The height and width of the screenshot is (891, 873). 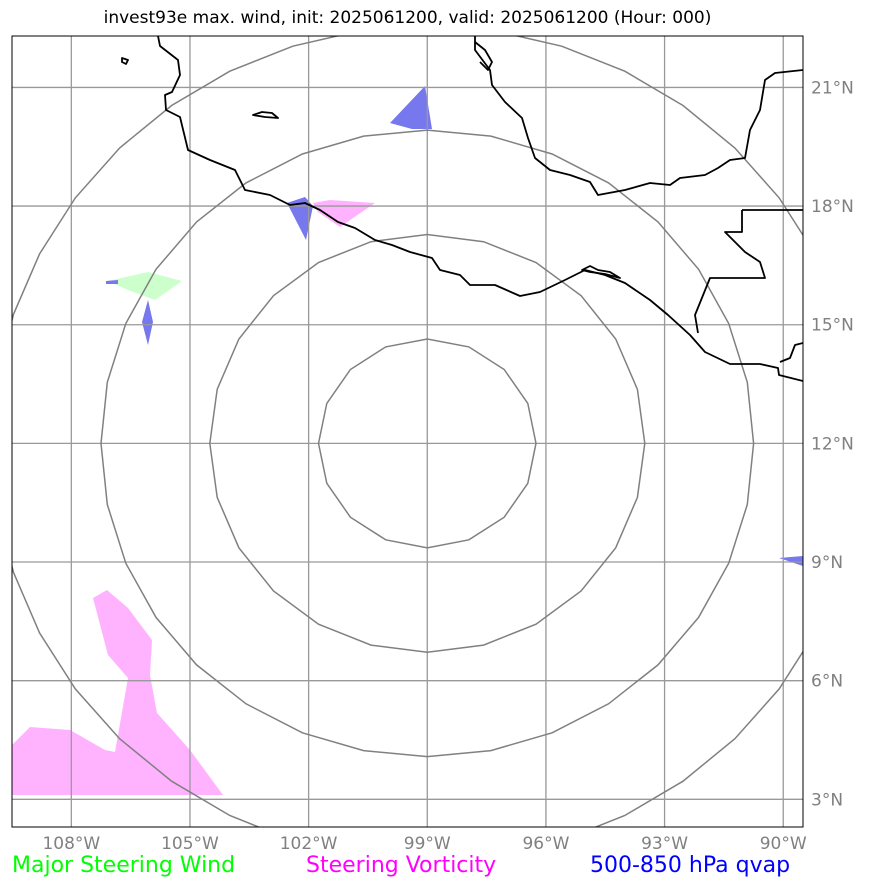 I want to click on latitude-tick-label: 18°N, so click(x=832, y=207).